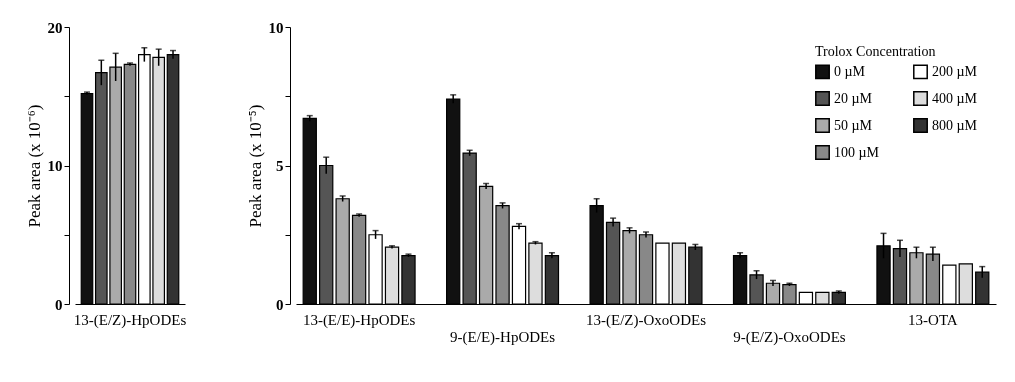  What do you see at coordinates (875, 51) in the screenshot?
I see `legend-title: Trolox Concentration` at bounding box center [875, 51].